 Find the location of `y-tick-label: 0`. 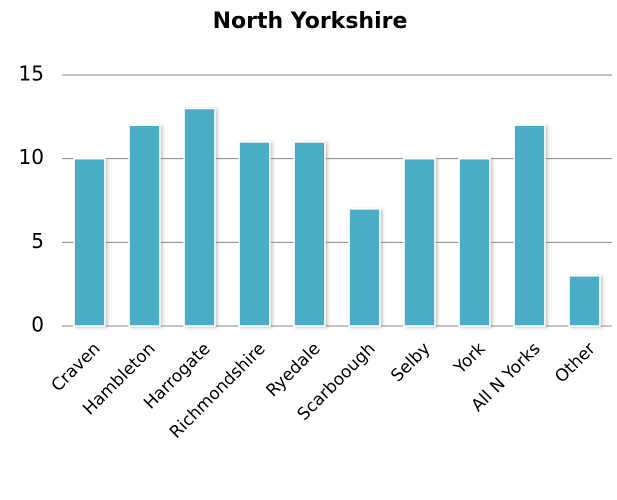

y-tick-label: 0 is located at coordinates (37, 325).